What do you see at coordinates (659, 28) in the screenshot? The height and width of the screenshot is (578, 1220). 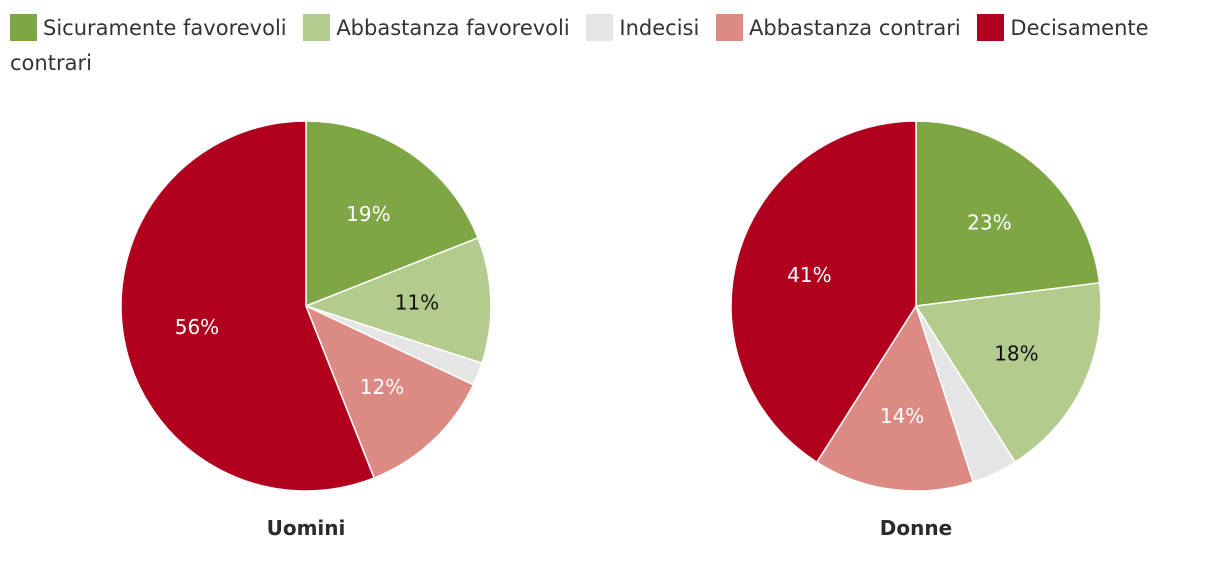 I see `legend-label: Indecisi` at bounding box center [659, 28].